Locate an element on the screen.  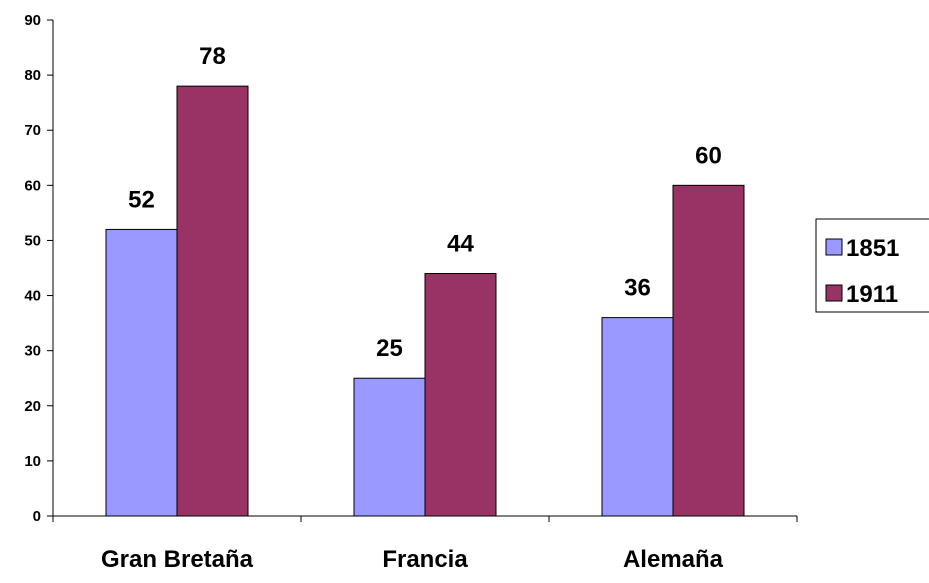
y-tick-label: 70 is located at coordinates (32, 130).